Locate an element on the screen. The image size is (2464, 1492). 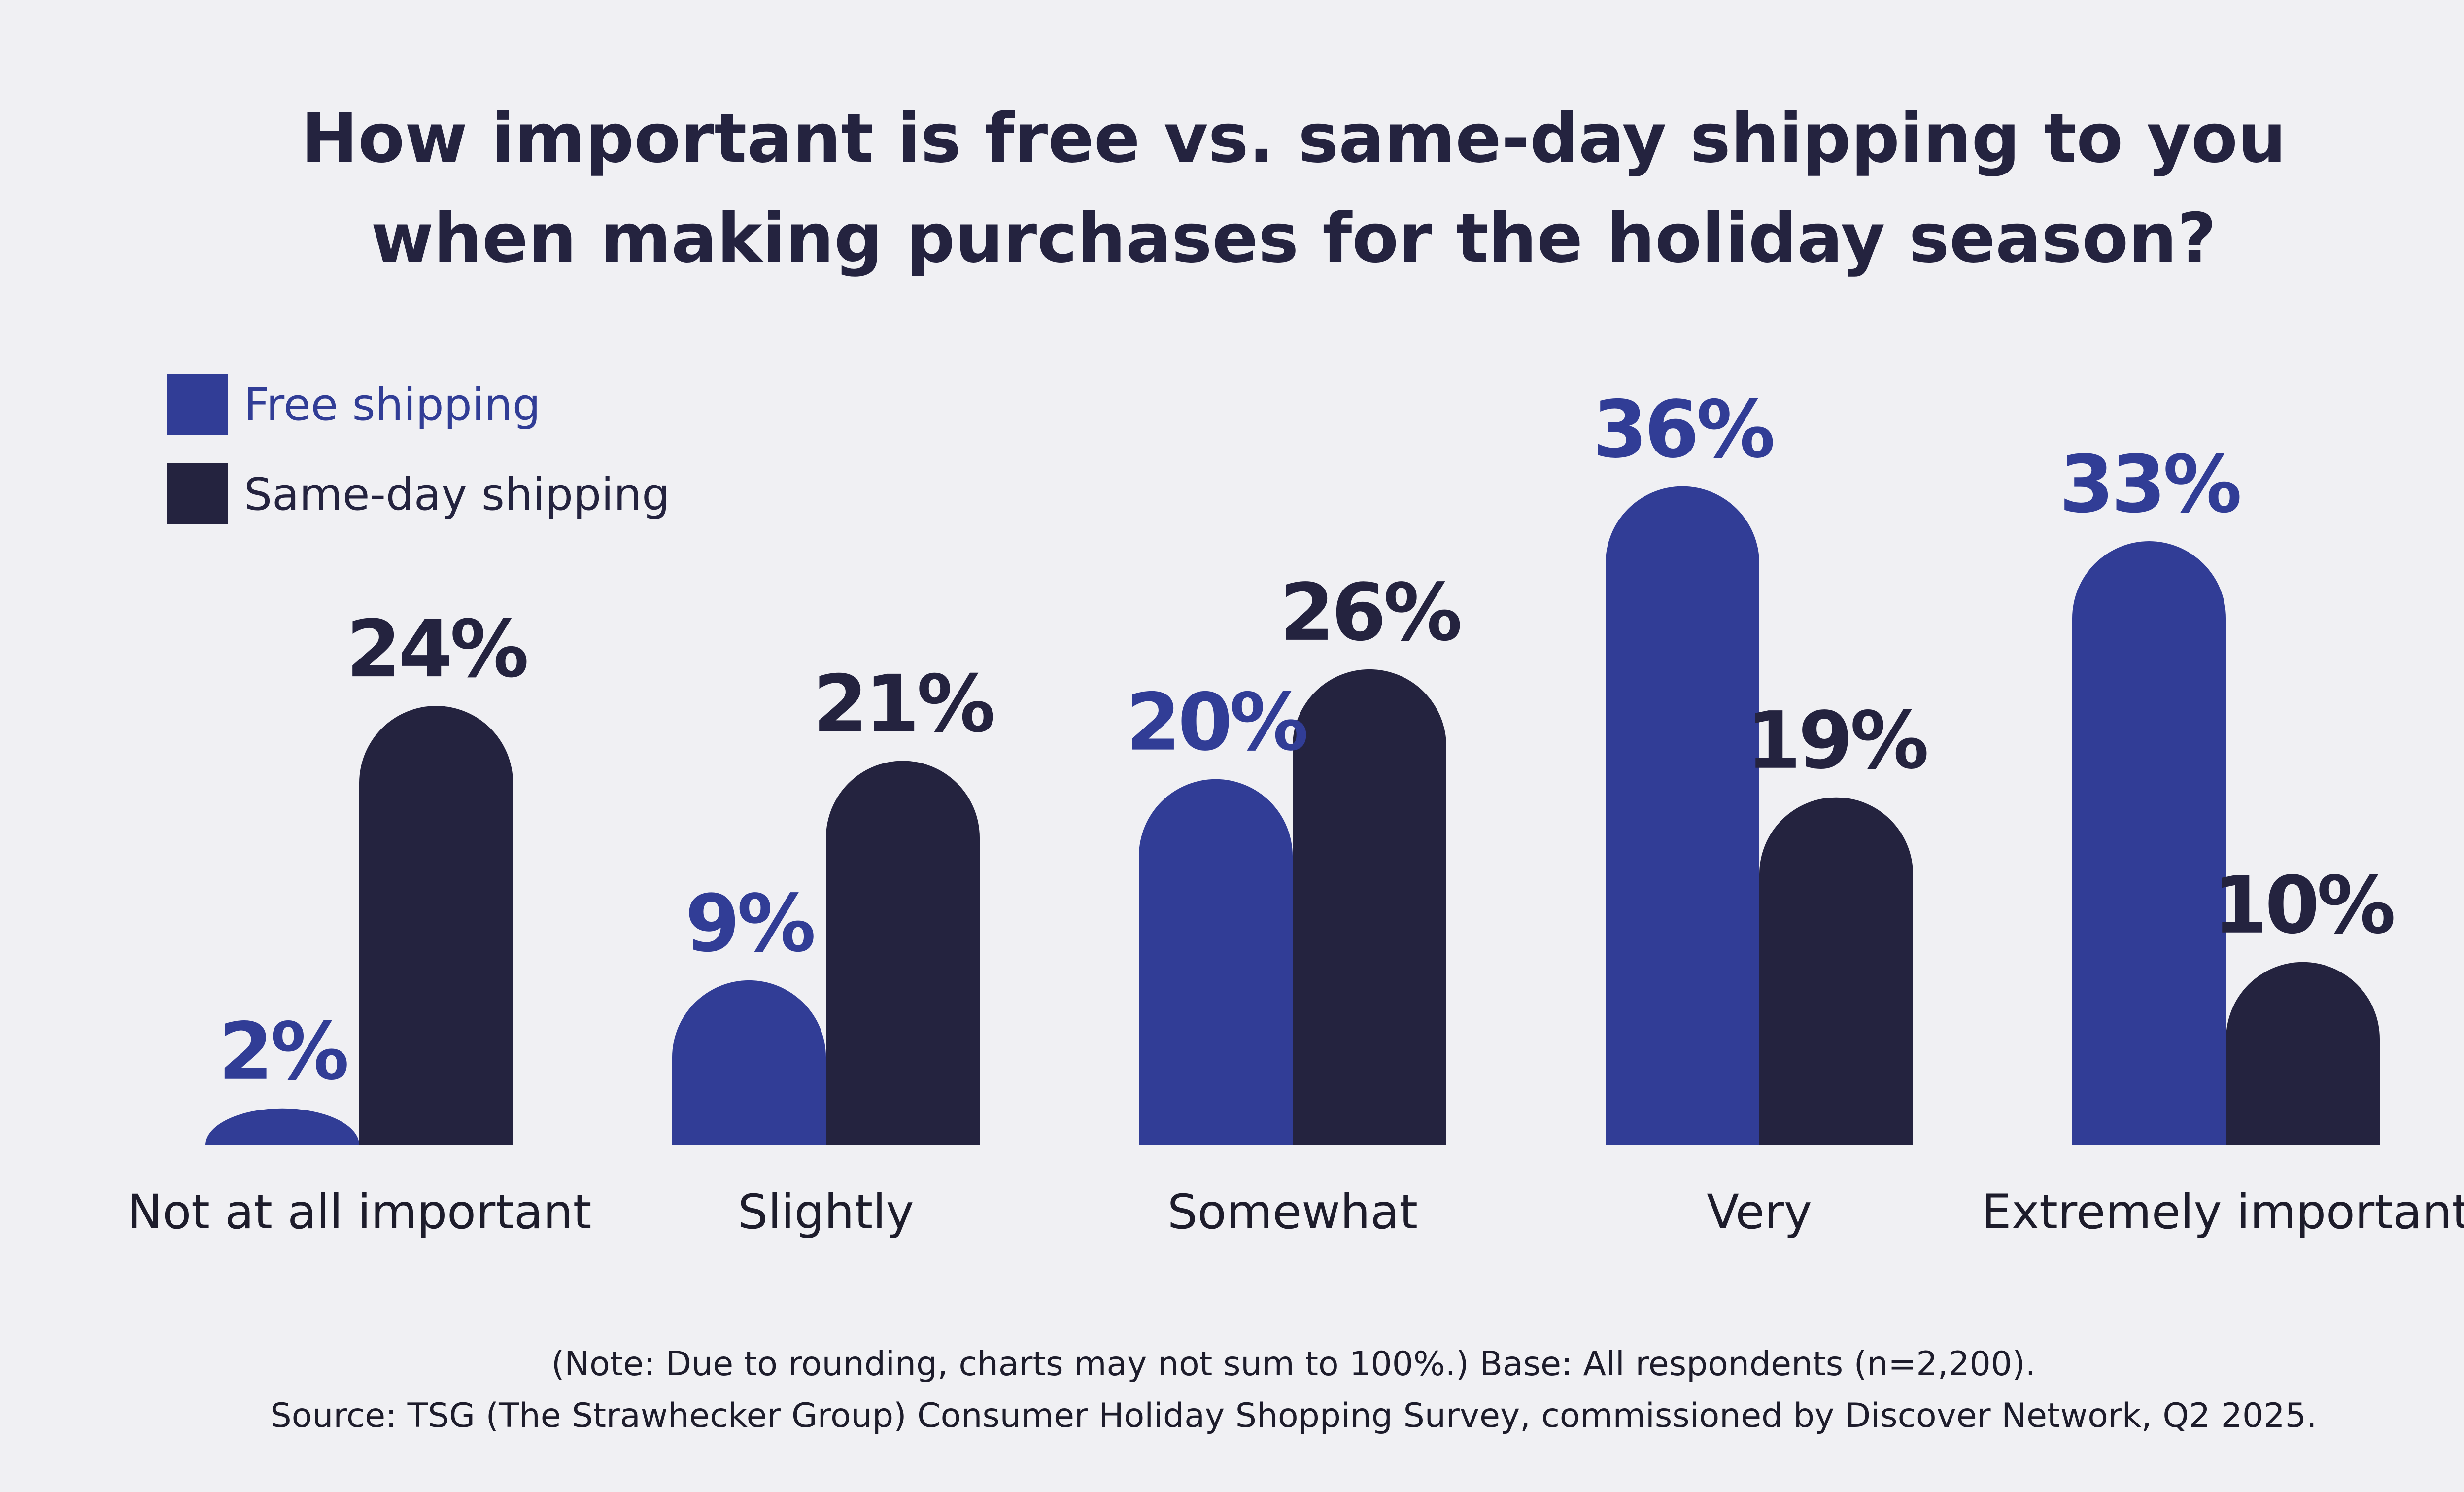
value-label-free-shipping-somewhat: 20% is located at coordinates (1216, 722).